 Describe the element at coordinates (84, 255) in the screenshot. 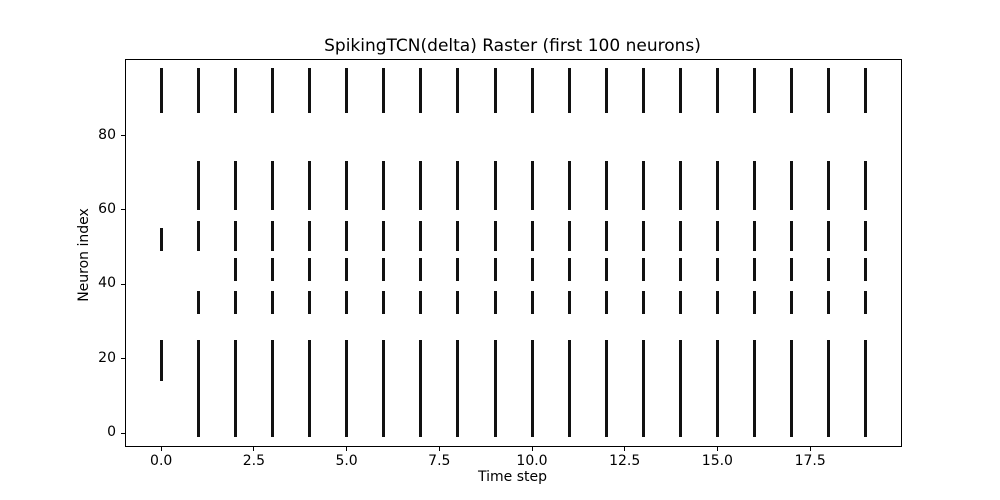

I see `y-axis-label: Neuron index` at that location.